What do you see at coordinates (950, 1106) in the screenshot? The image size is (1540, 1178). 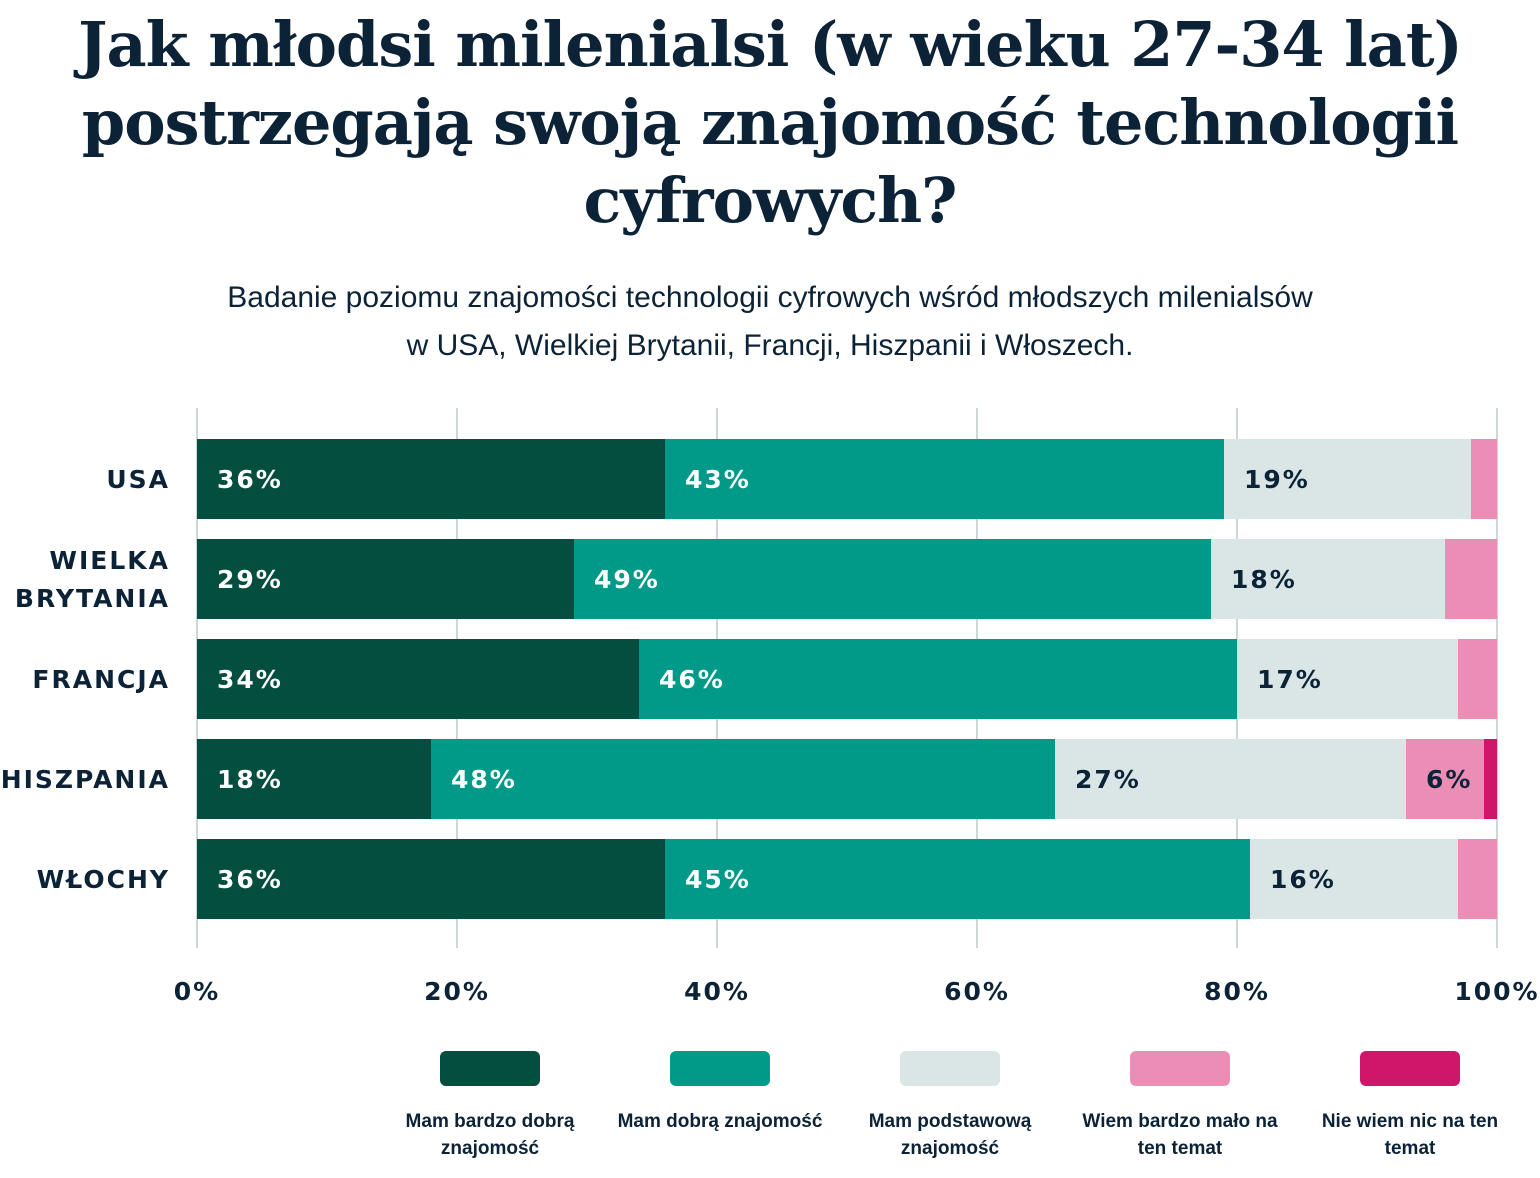 I see `legend-item: Mam podstawową znajomość` at bounding box center [950, 1106].